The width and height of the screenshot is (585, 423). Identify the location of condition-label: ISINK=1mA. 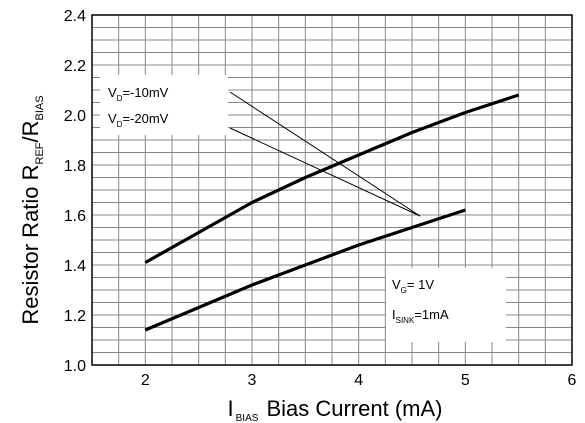
(420, 316).